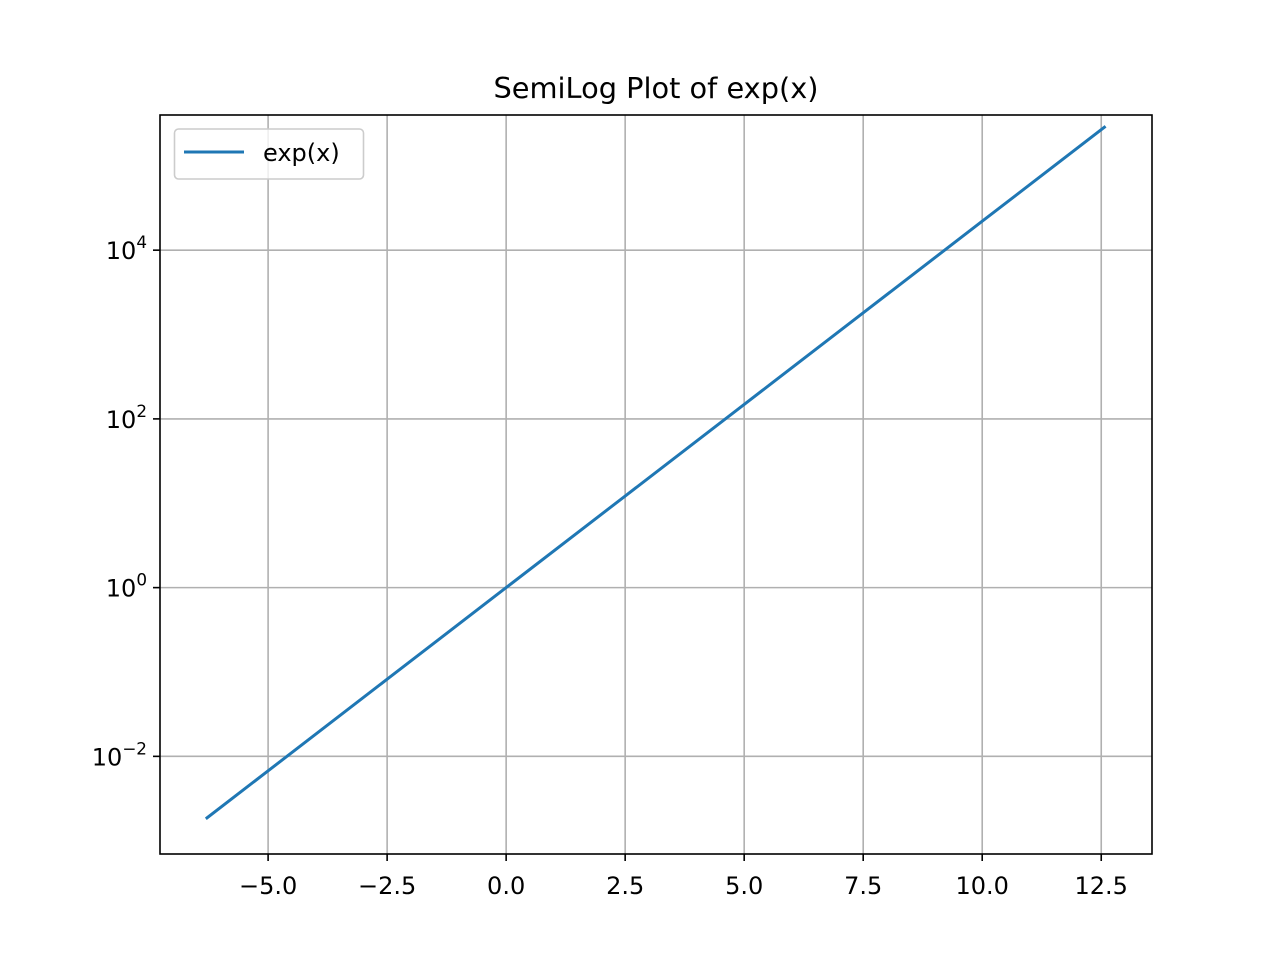  What do you see at coordinates (1101, 886) in the screenshot?
I see `x-tick-label: 12.5` at bounding box center [1101, 886].